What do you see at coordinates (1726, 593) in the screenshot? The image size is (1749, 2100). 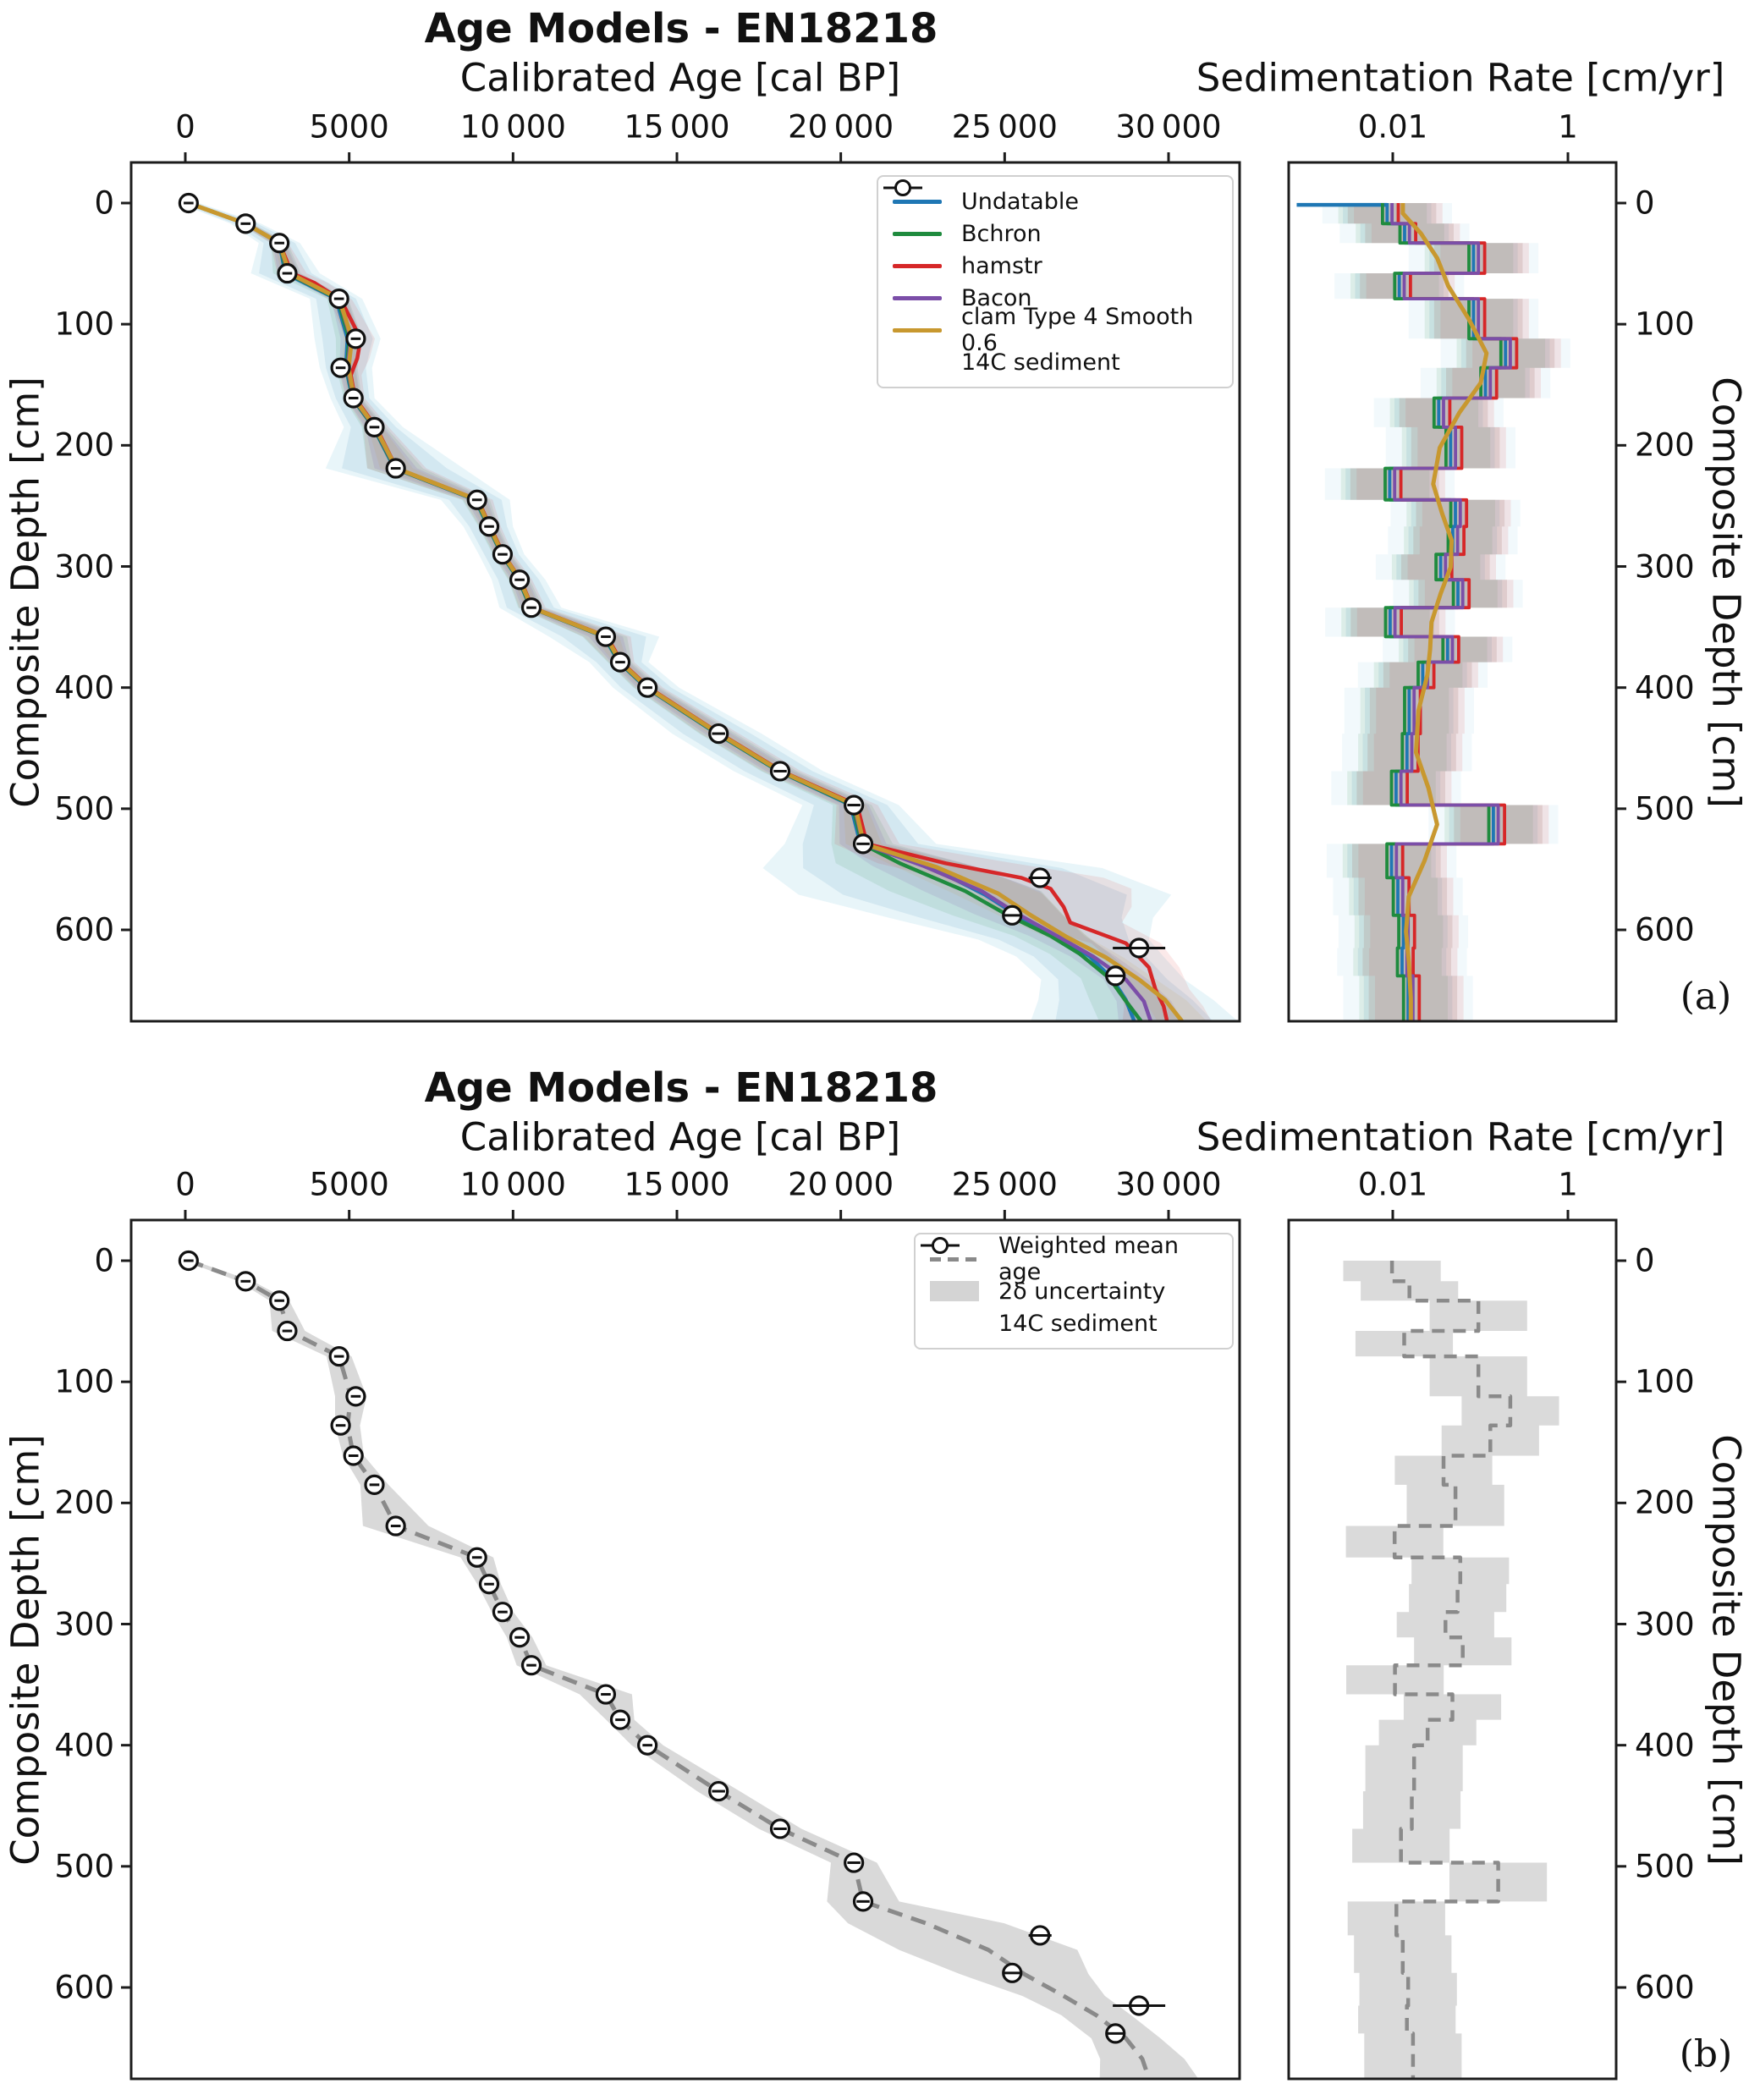 I see `panel-a-depth-axis-label-right: Composite Depth [cm]` at bounding box center [1726, 593].